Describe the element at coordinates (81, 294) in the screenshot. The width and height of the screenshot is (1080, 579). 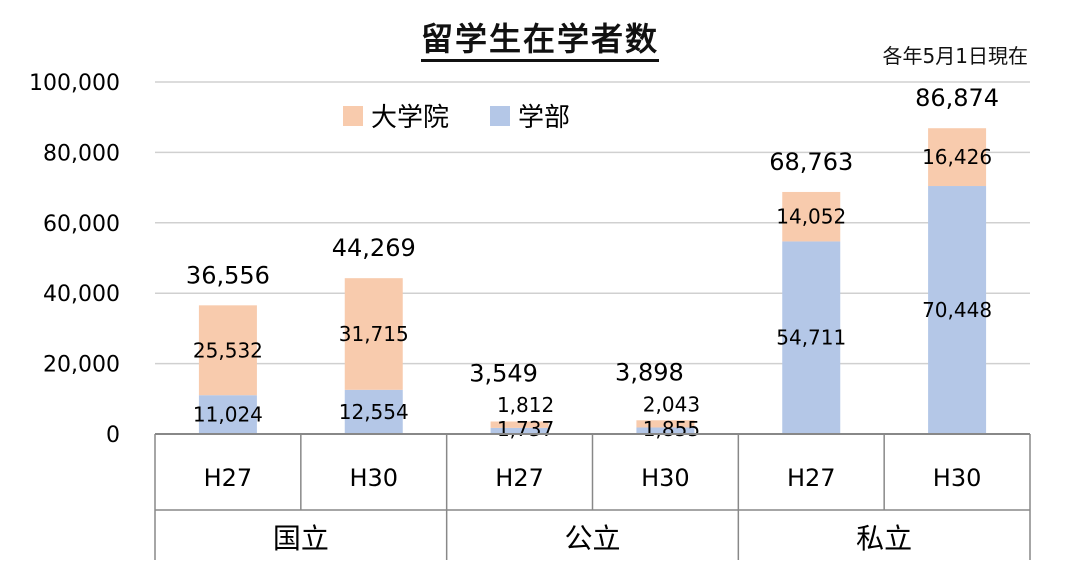
I see `y-tick-label: 40,000` at that location.